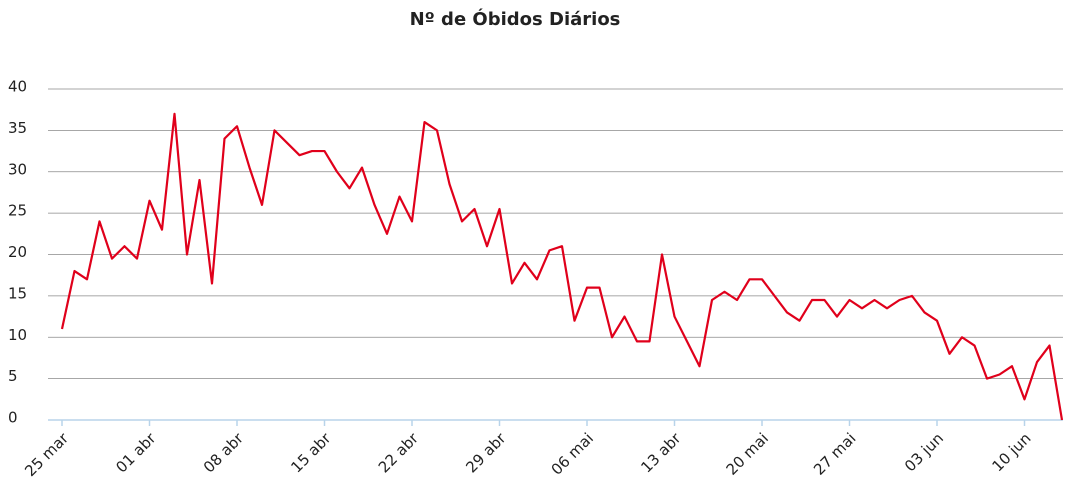 The height and width of the screenshot is (498, 1067). Describe the element at coordinates (399, 453) in the screenshot. I see `x-tick-label: 22 abr` at that location.